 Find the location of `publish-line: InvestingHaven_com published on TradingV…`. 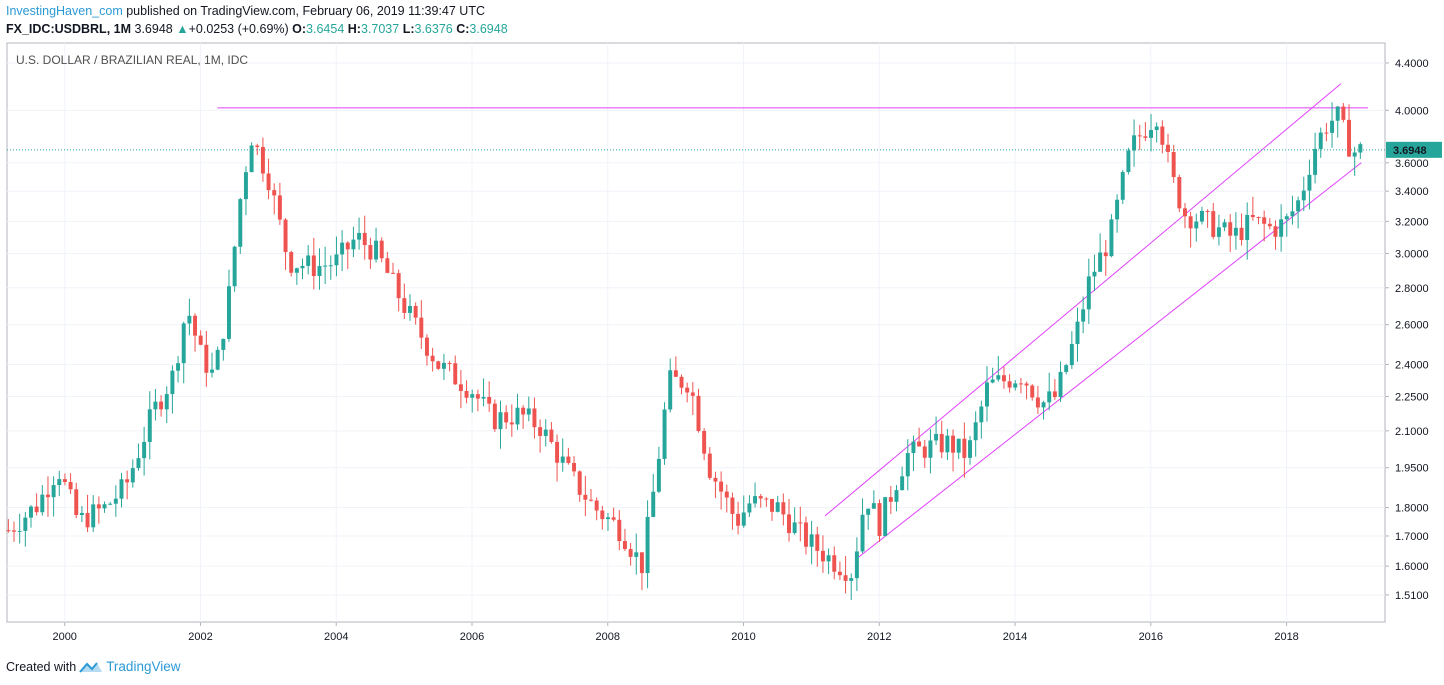

publish-line: InvestingHaven_com published on TradingV… is located at coordinates (245, 11).